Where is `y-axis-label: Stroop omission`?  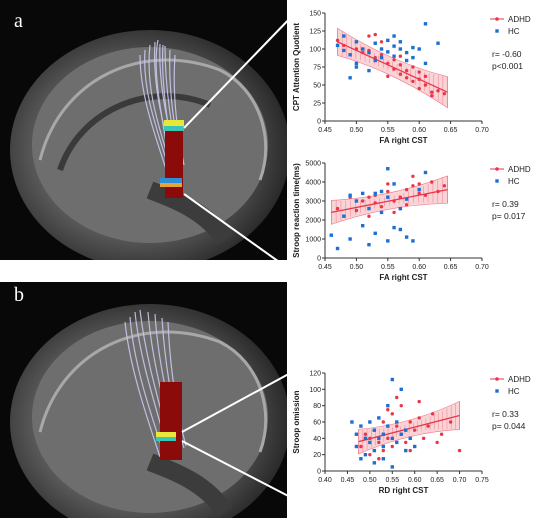 y-axis-label: Stroop omission is located at coordinates (296, 421).